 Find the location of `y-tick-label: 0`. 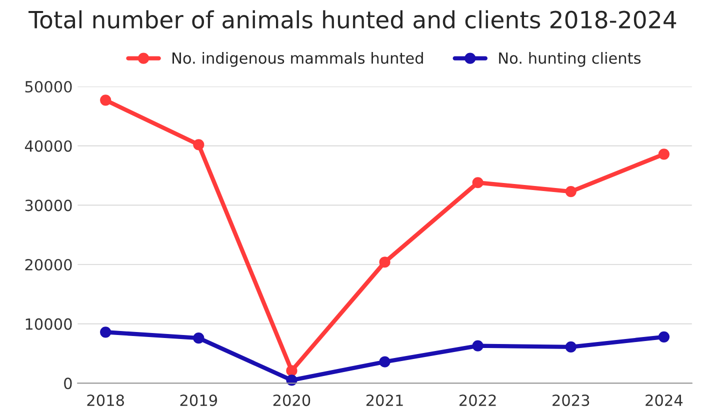

y-tick-label: 0 is located at coordinates (68, 384).